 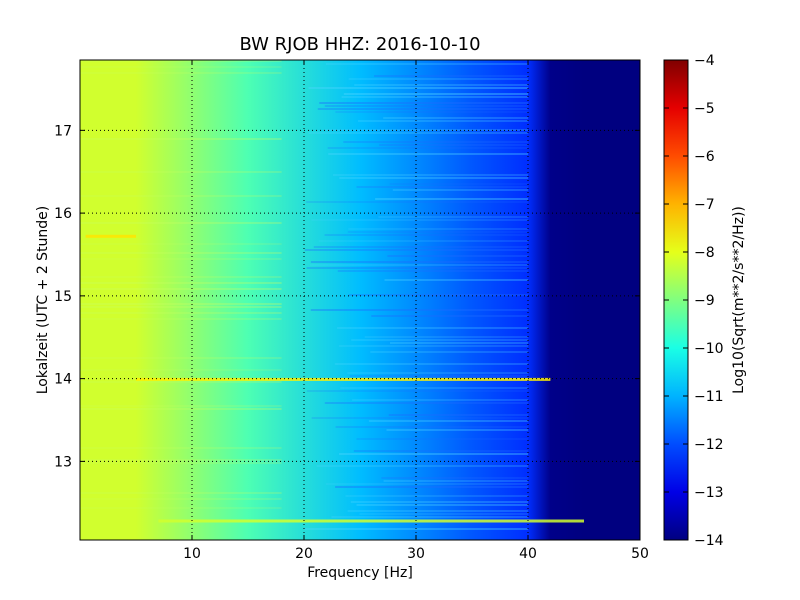 What do you see at coordinates (739, 300) in the screenshot?
I see `colorbar-label: Log10(Sqrt(m**2/s**2/Hz))` at bounding box center [739, 300].